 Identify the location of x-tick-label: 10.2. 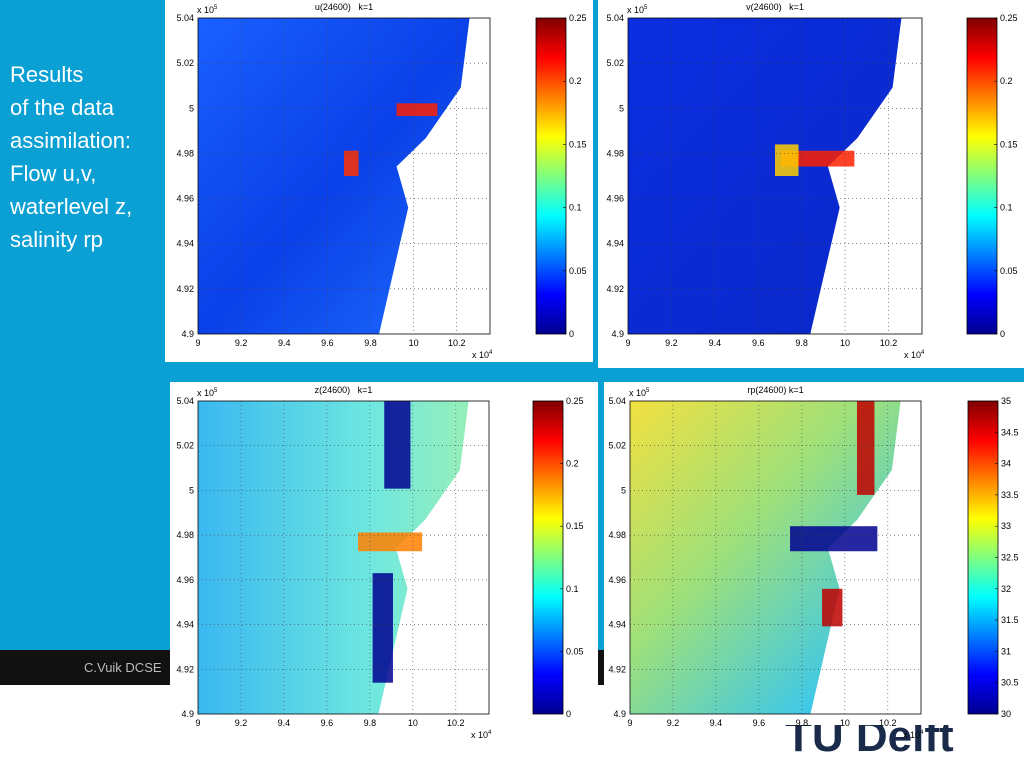
(457, 343).